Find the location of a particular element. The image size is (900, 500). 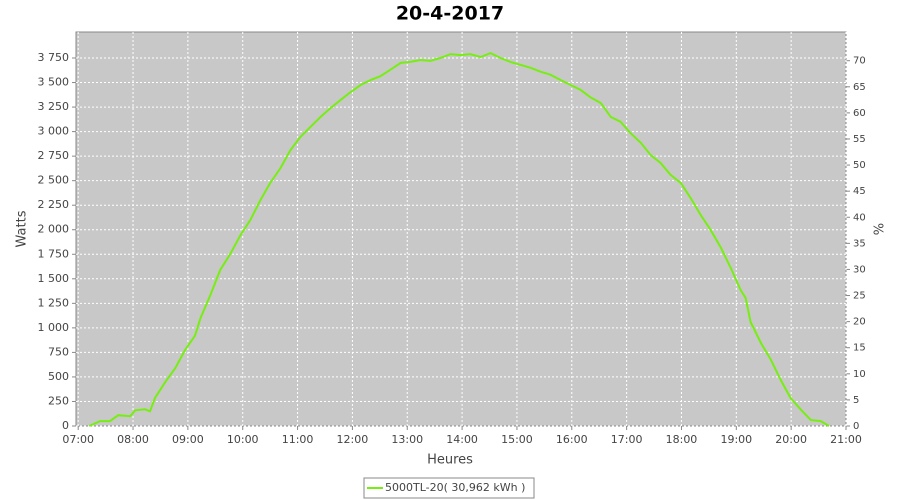

x-tick-label: 18:00 is located at coordinates (682, 439).